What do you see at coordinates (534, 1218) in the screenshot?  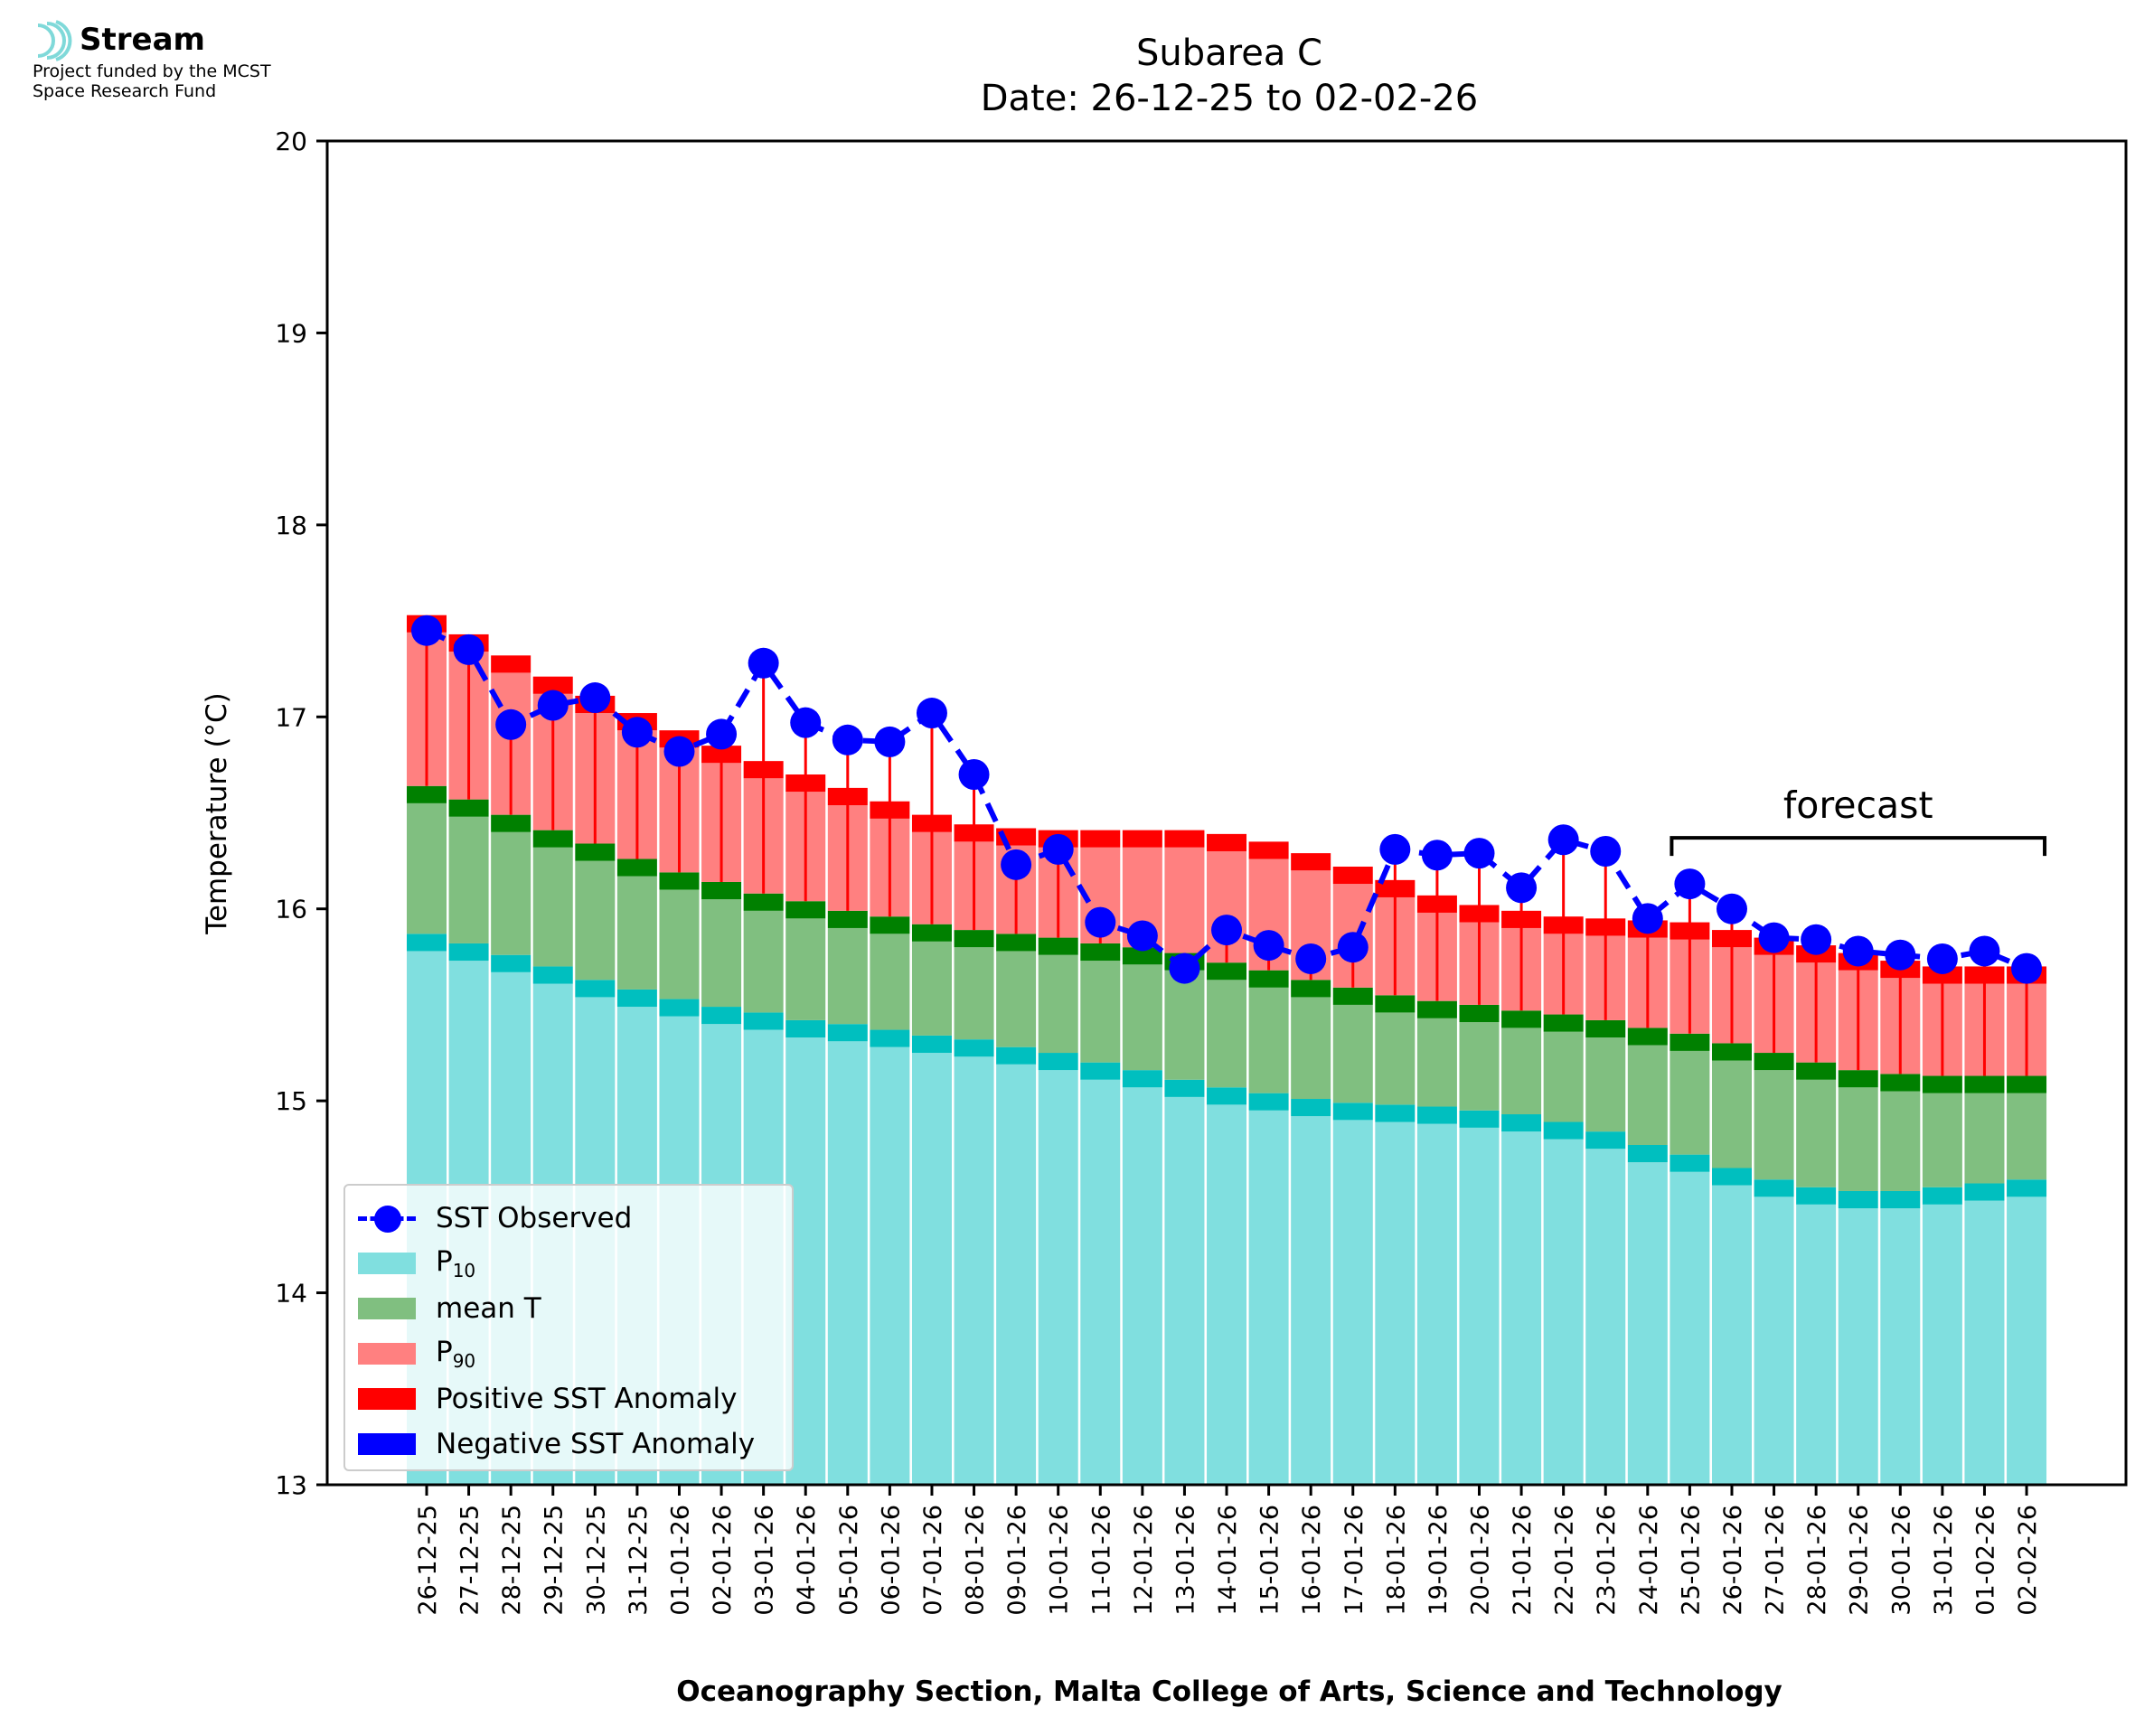 I see `legend-label: SST Observed` at bounding box center [534, 1218].